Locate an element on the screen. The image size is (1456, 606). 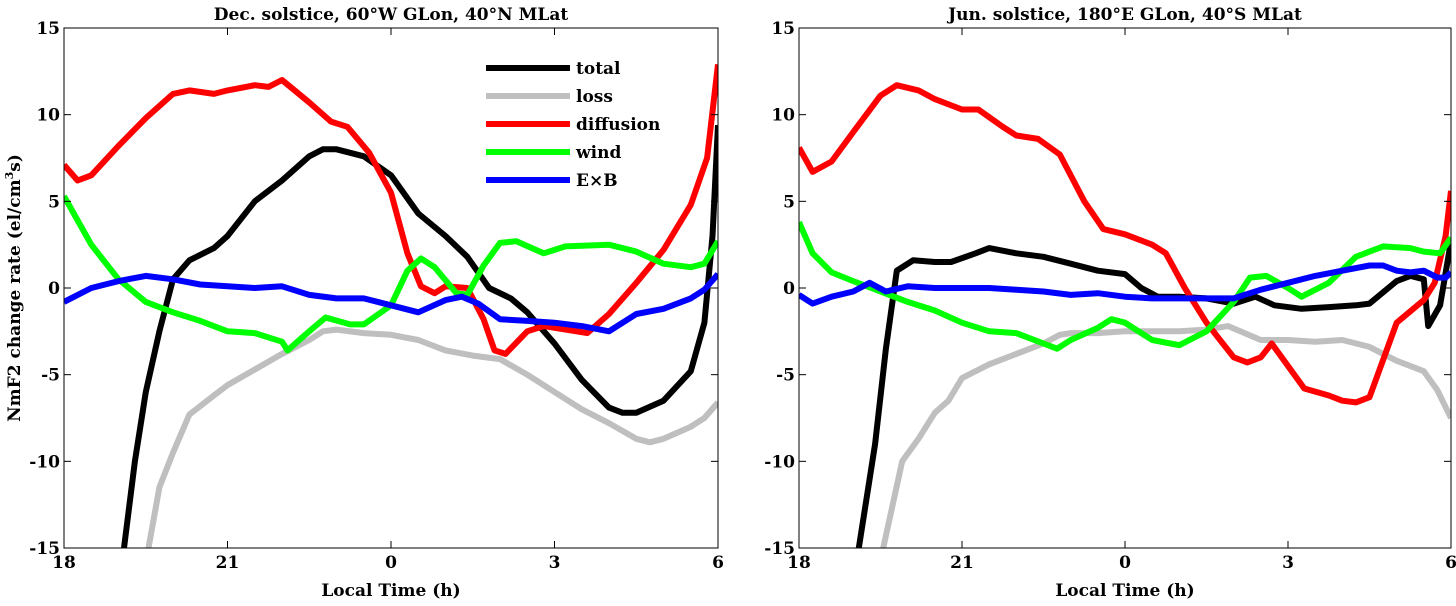
legend-label-loss: loss is located at coordinates (594, 97).